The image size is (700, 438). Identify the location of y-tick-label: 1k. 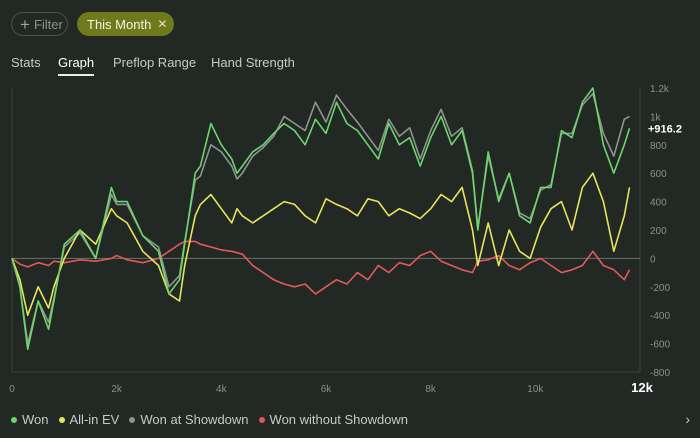
(656, 117).